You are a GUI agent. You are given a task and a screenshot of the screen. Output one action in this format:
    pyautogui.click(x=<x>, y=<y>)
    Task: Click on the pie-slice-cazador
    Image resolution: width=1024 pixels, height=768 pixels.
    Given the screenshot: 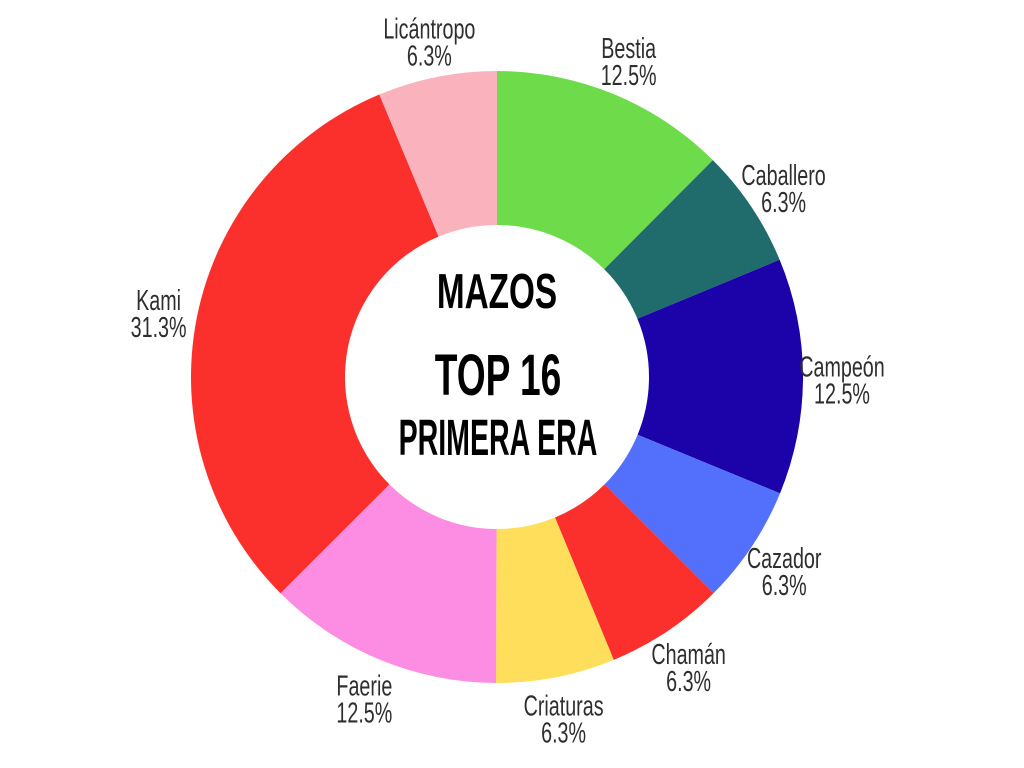 What is the action you would take?
    pyautogui.click(x=692, y=514)
    